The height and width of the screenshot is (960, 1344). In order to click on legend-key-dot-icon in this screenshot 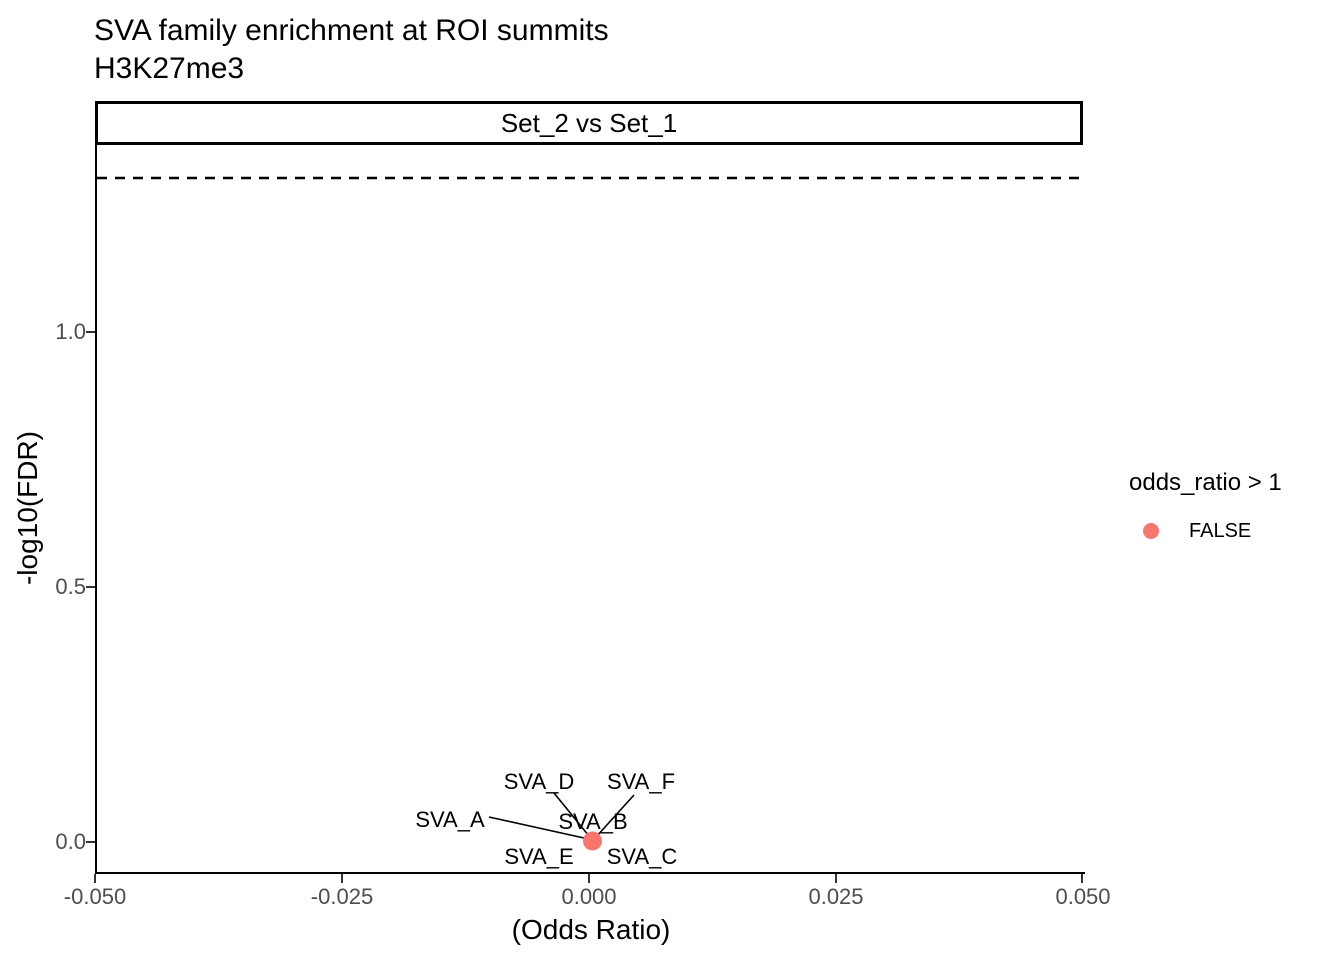, I will do `click(1151, 531)`.